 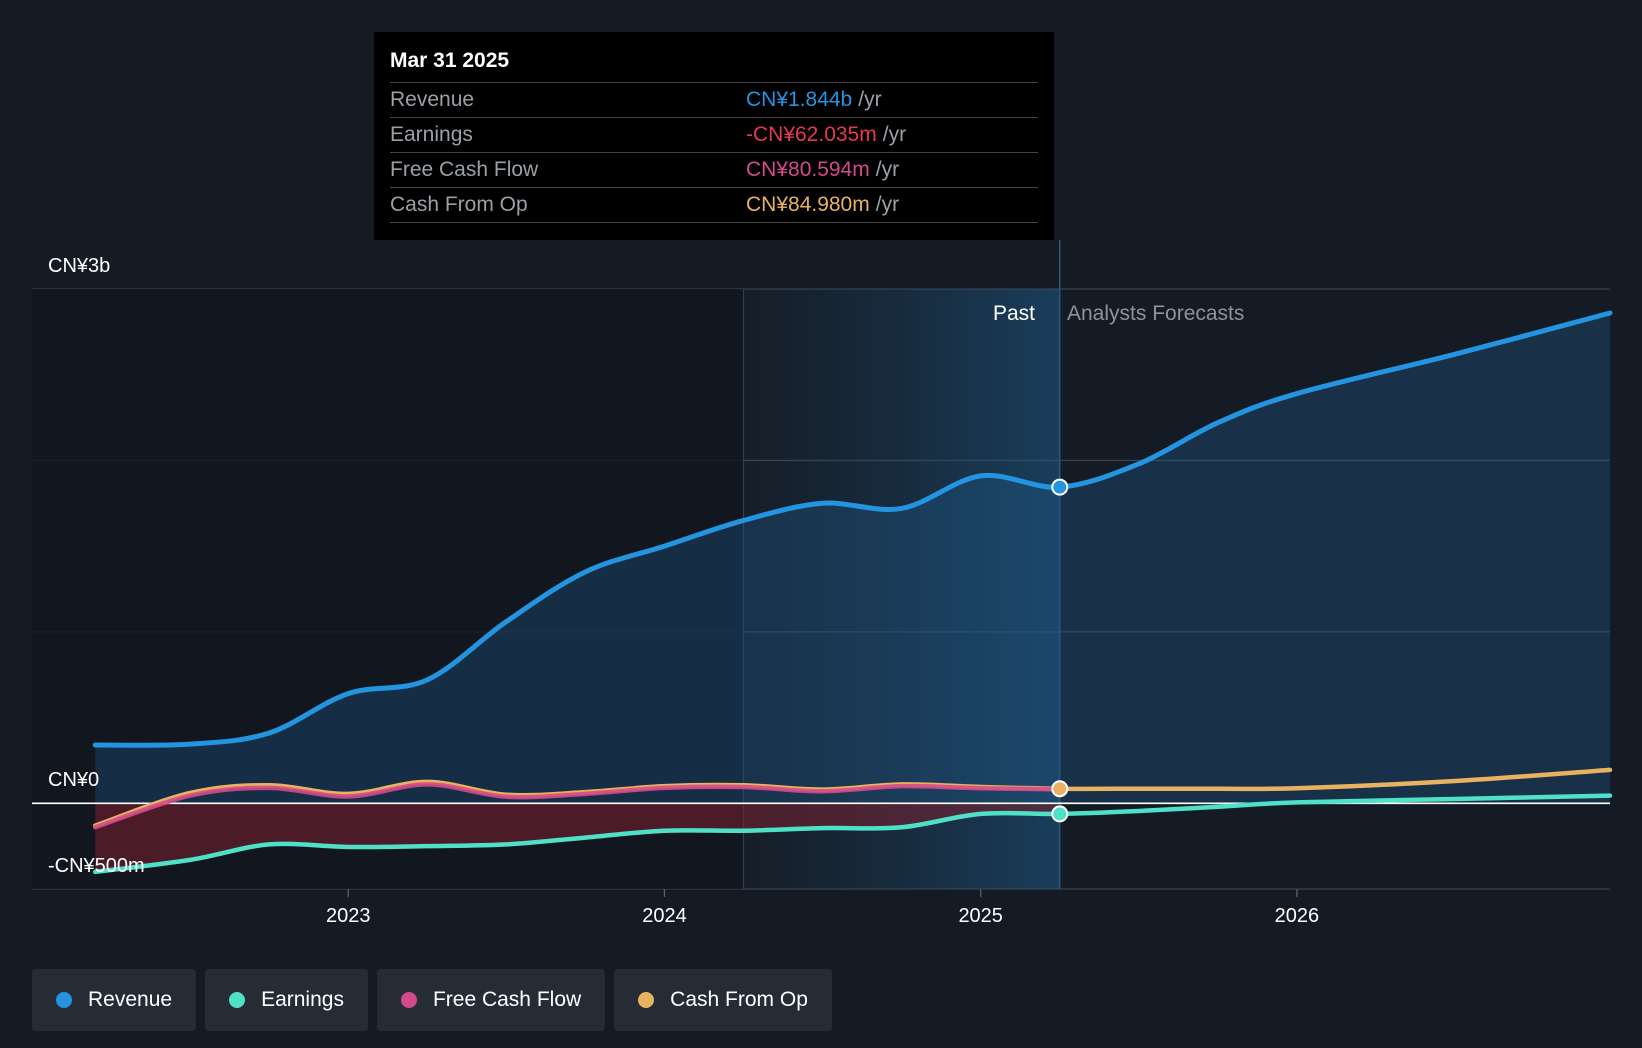 What do you see at coordinates (459, 204) in the screenshot?
I see `tooltip-label: Cash From Op` at bounding box center [459, 204].